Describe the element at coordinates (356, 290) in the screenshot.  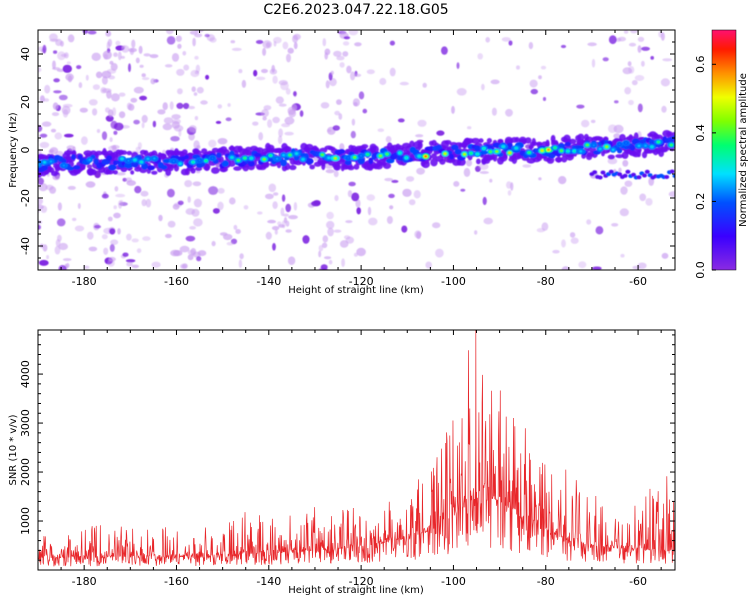
I see `spectrogram-x-label: Height of straight line (km)` at that location.